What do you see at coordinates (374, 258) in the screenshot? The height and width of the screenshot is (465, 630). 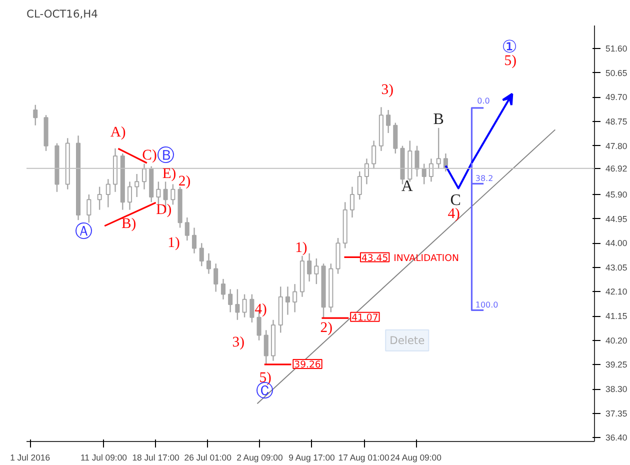 I see `annotation: 43.45` at bounding box center [374, 258].